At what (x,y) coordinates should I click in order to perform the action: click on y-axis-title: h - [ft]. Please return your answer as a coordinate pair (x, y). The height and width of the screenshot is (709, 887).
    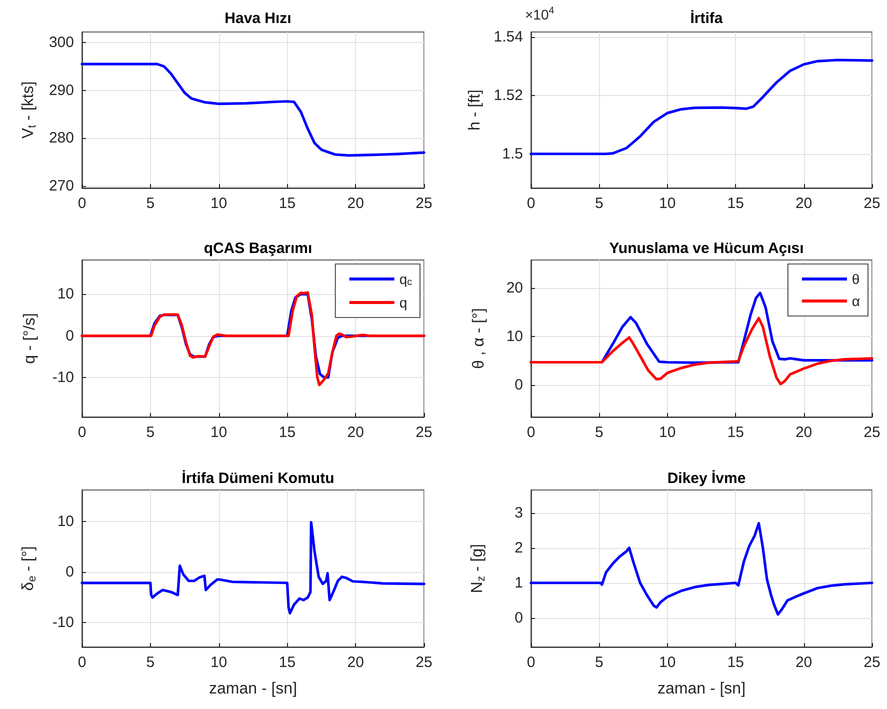
    Looking at the image, I should click on (475, 110).